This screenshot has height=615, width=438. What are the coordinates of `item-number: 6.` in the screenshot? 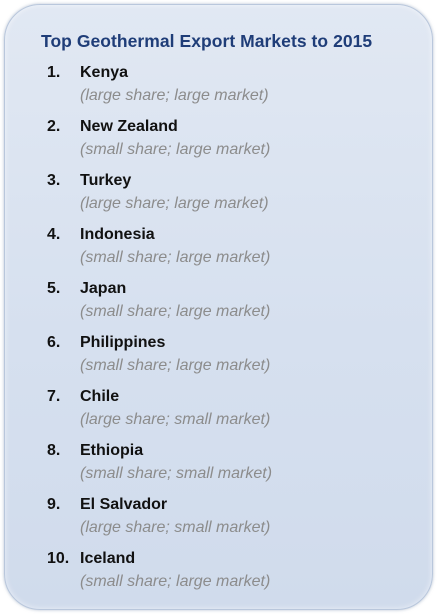 It's located at (54, 342).